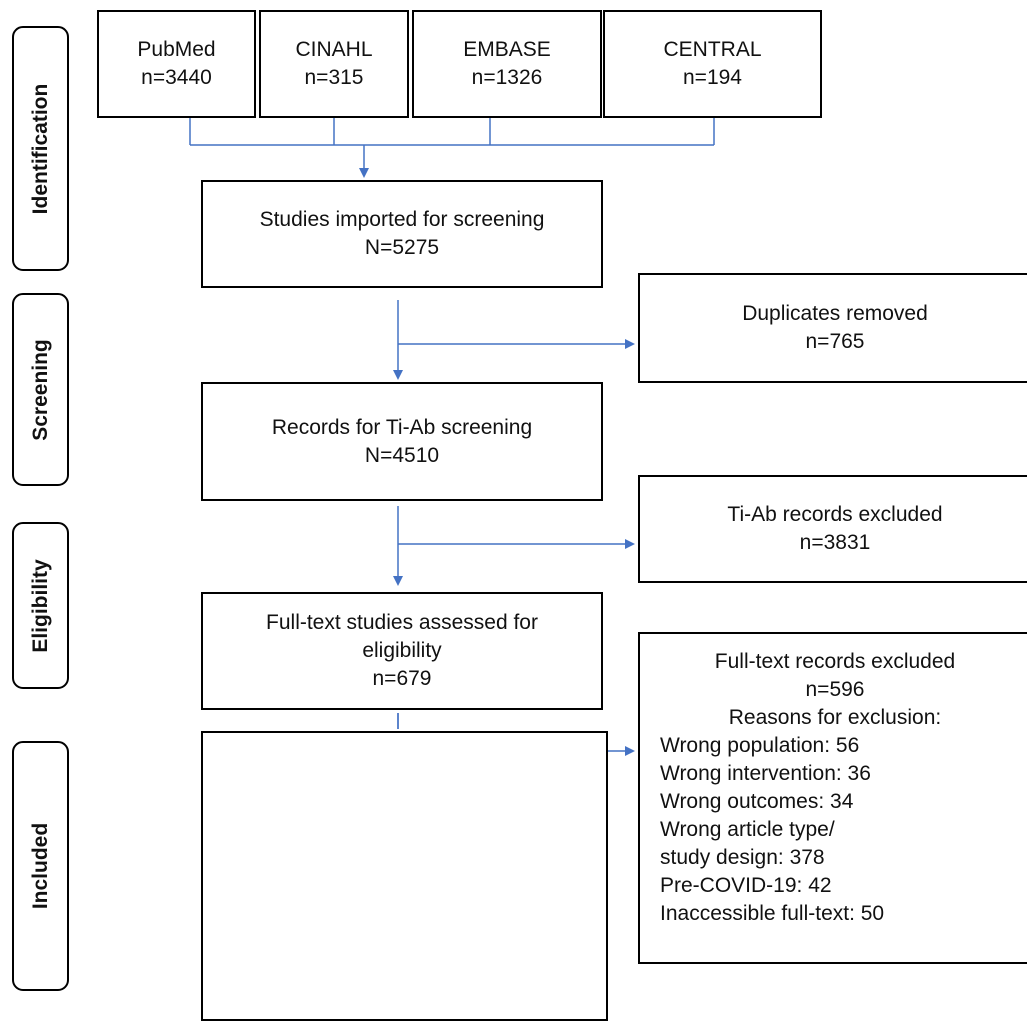 This screenshot has height=1021, width=1027. What do you see at coordinates (334, 77) in the screenshot?
I see `source-count: n=315` at bounding box center [334, 77].